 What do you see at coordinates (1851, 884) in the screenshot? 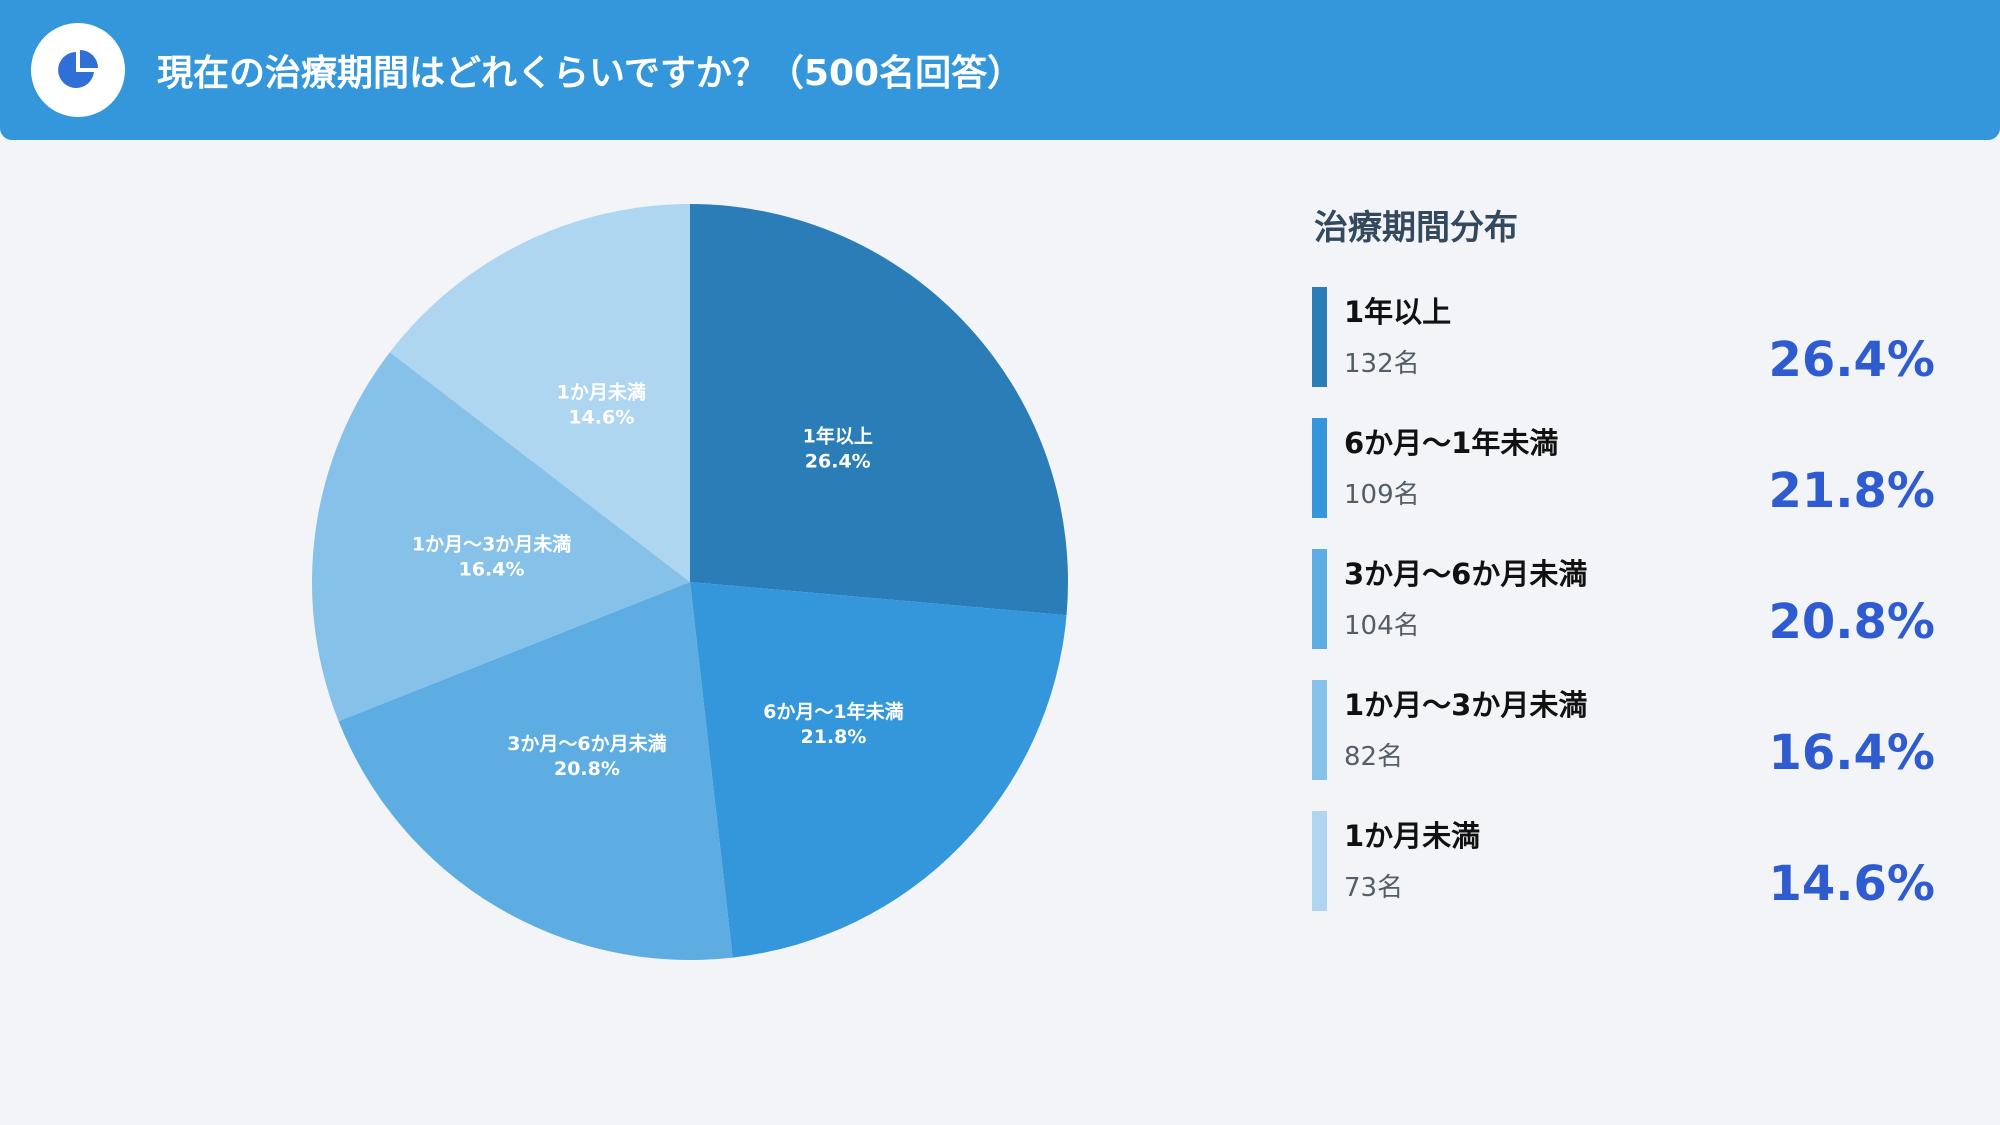
I see `legend-percentage: 14.6%` at bounding box center [1851, 884].